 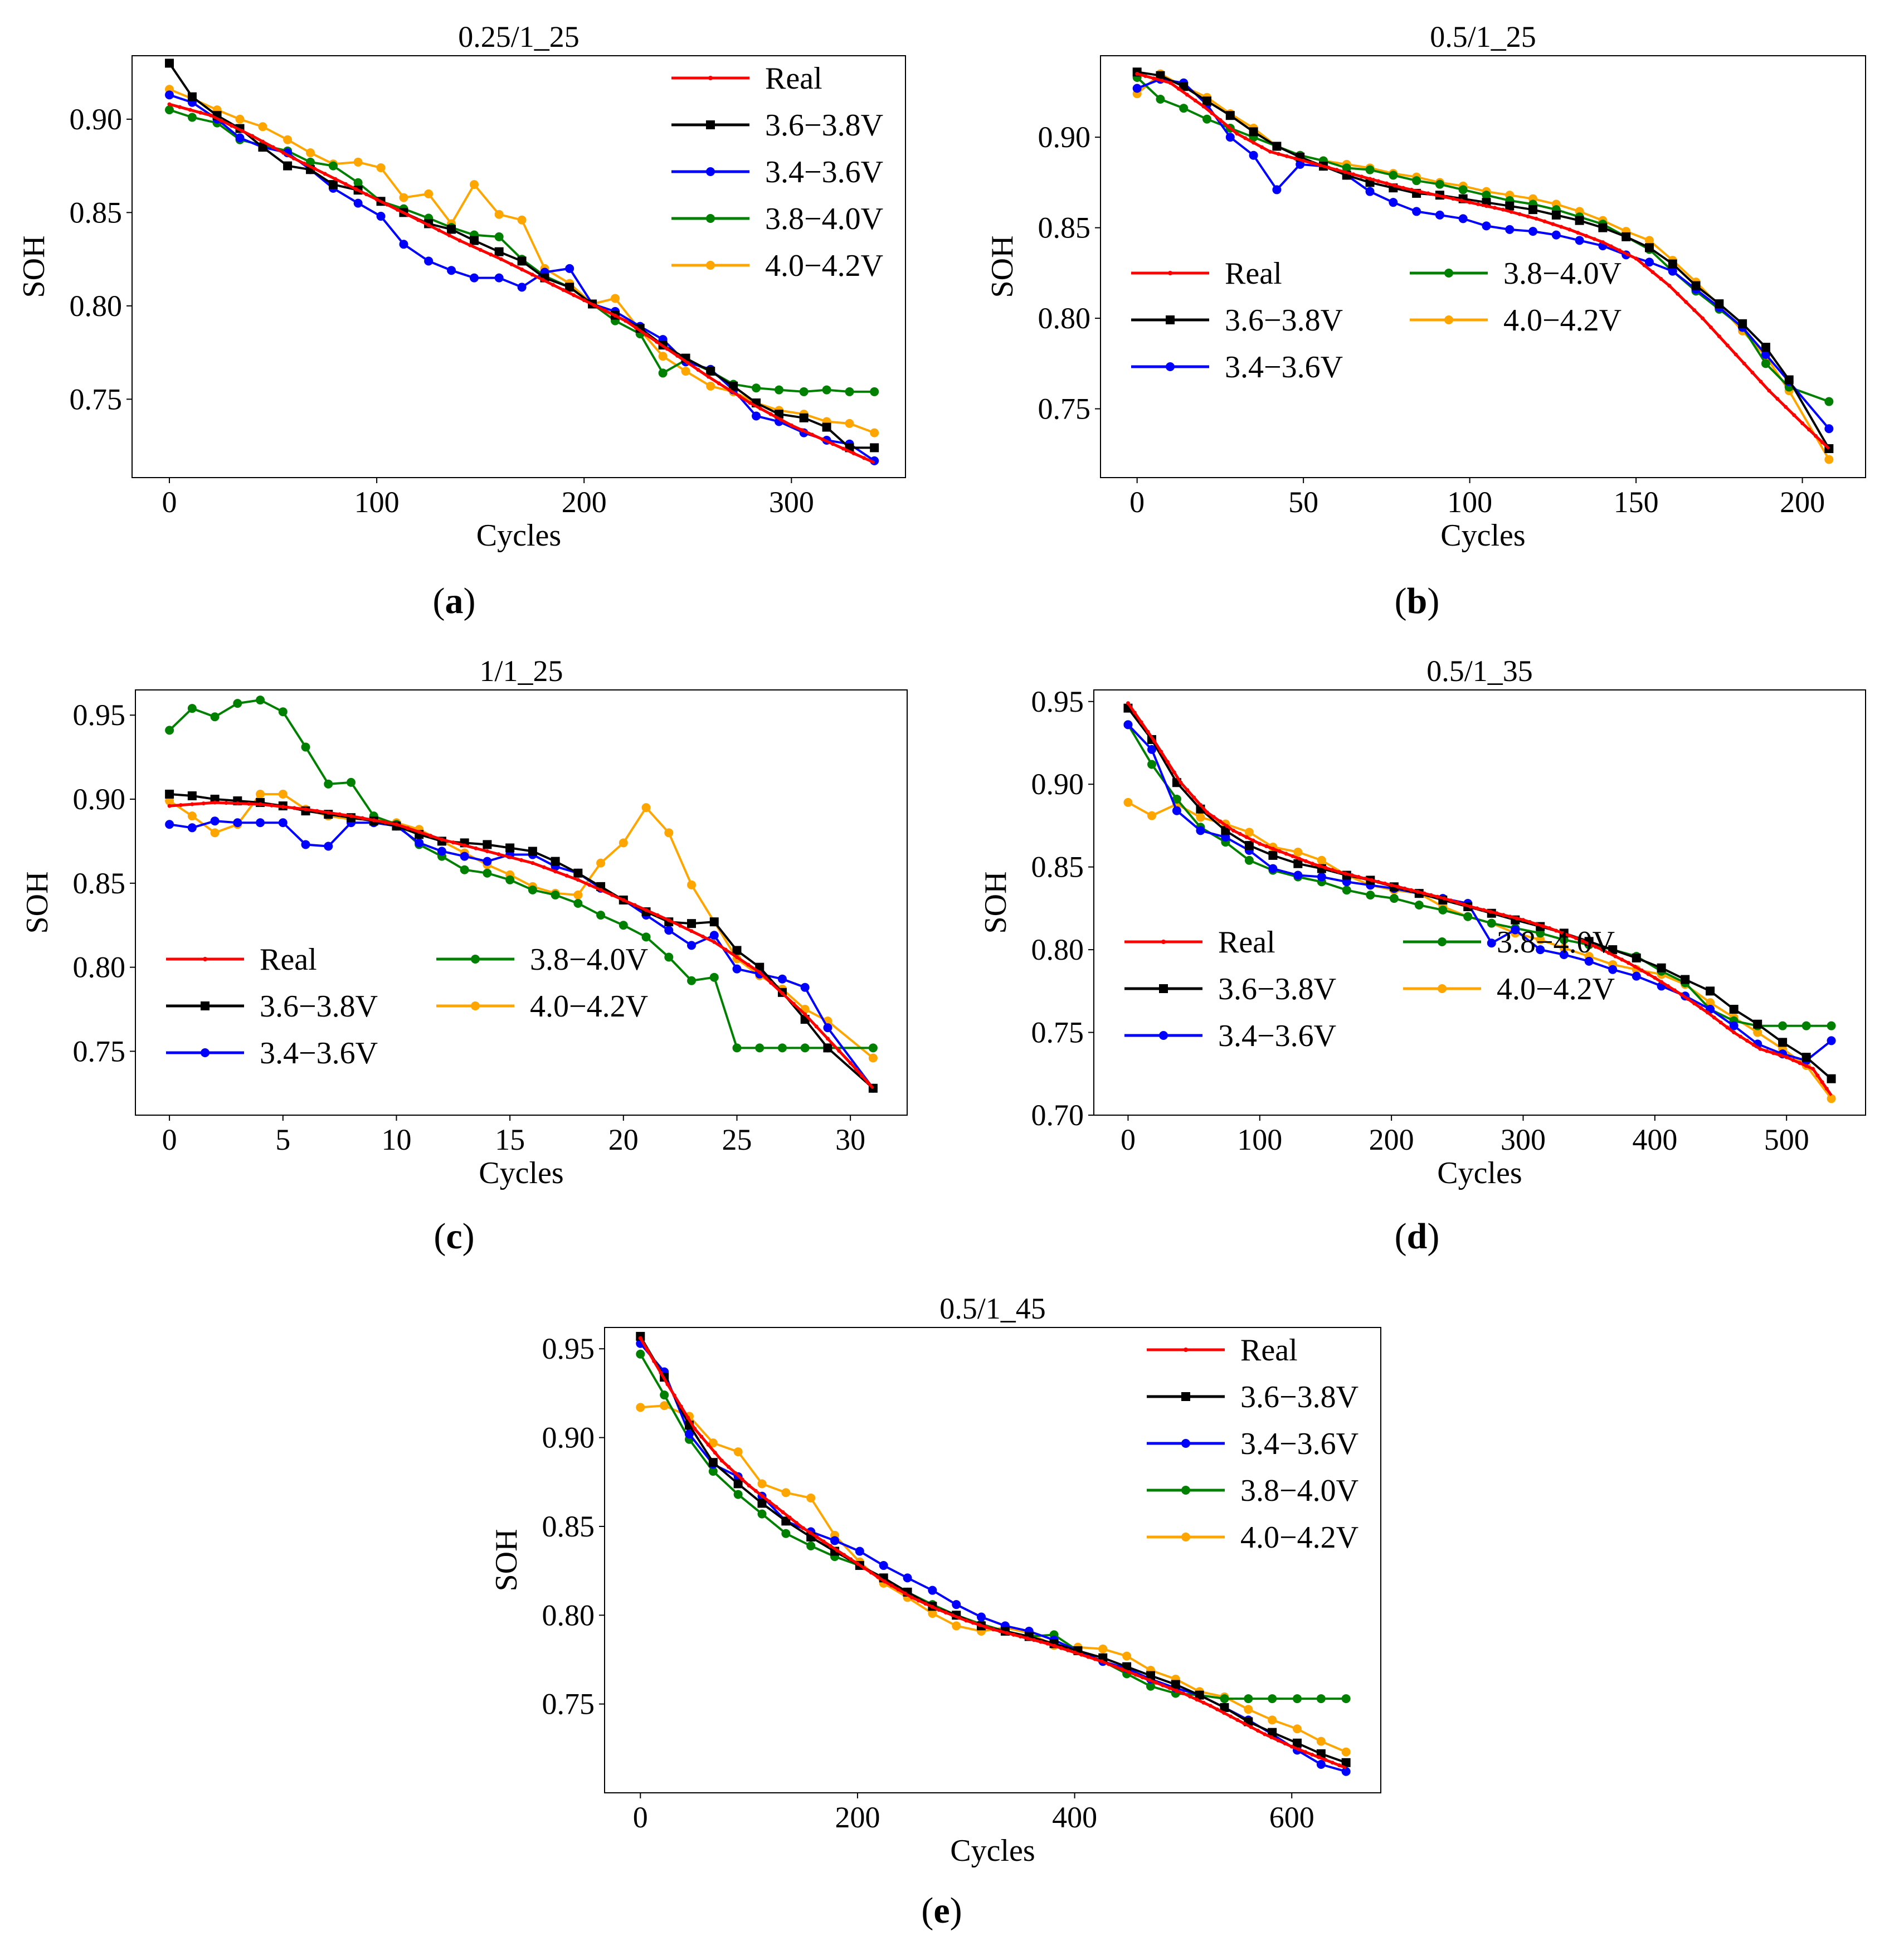 I want to click on x-axis-label: Cycles, so click(x=1482, y=535).